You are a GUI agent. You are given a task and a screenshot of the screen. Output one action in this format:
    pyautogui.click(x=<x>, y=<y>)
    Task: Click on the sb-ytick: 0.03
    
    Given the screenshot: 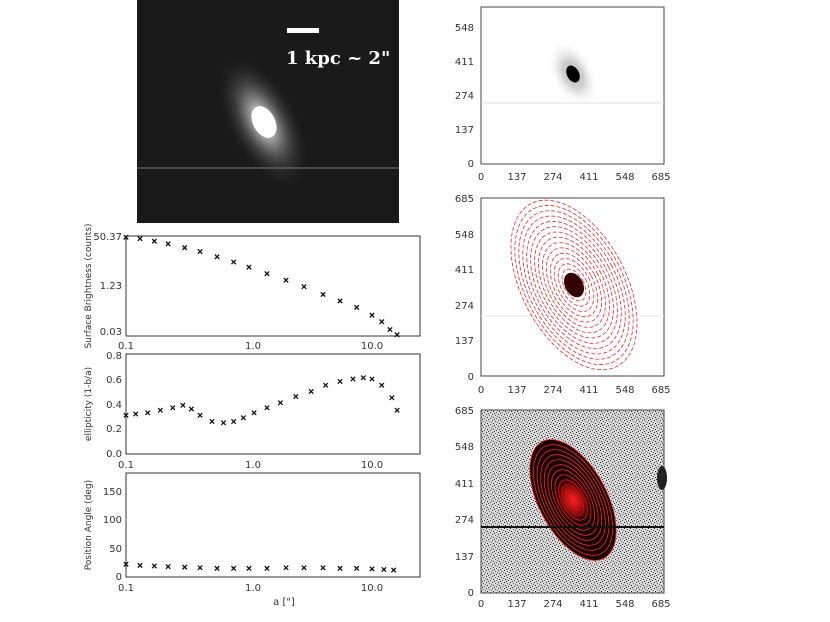 What is the action you would take?
    pyautogui.click(x=111, y=332)
    